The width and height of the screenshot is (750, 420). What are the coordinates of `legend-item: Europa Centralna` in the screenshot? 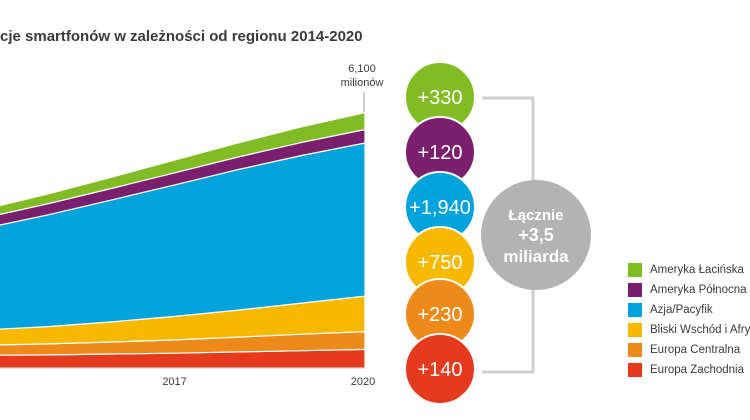 It's located at (689, 350).